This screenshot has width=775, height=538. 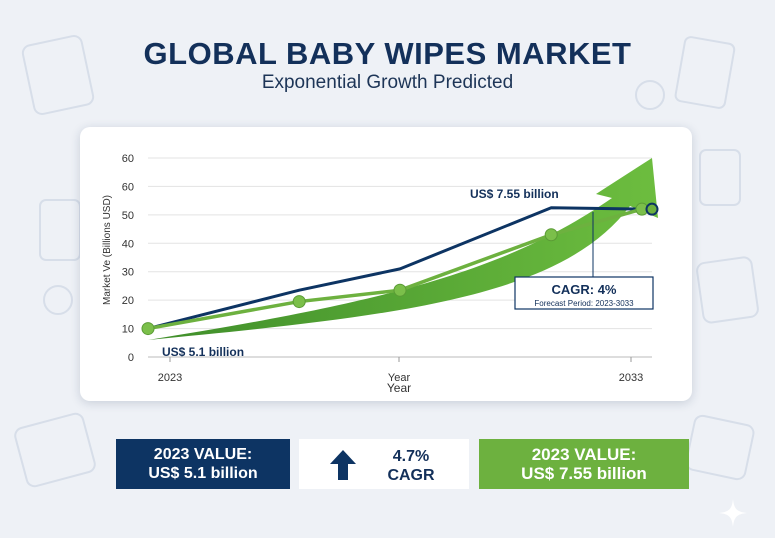 What do you see at coordinates (411, 475) in the screenshot?
I see `summary-mid-line2: CAGR` at bounding box center [411, 475].